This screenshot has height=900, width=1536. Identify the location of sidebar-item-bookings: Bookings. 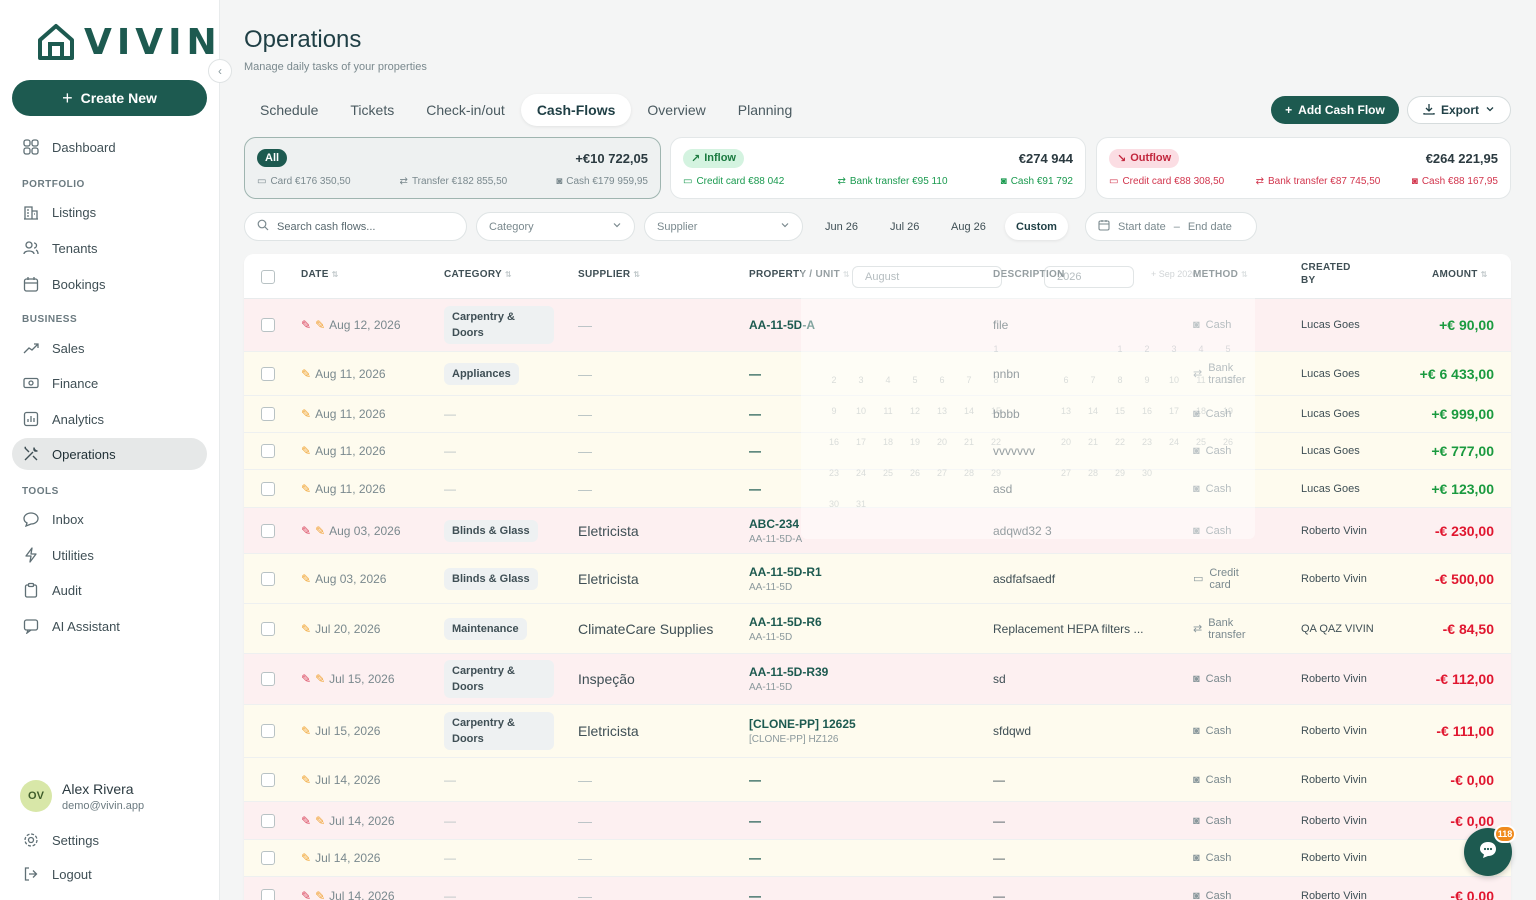
(109, 284).